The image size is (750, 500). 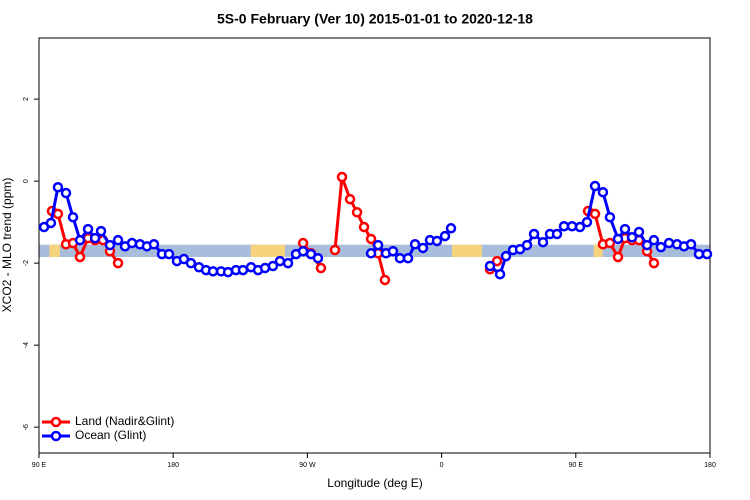 What do you see at coordinates (110, 435) in the screenshot?
I see `legend-label: Ocean (Glint)` at bounding box center [110, 435].